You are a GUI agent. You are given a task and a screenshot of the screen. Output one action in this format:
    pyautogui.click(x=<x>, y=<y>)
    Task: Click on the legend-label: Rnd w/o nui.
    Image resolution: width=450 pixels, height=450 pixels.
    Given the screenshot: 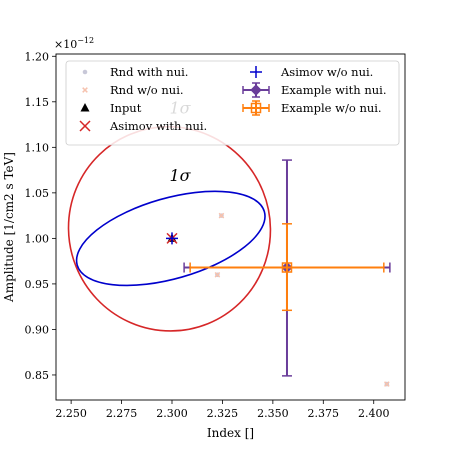 What is the action you would take?
    pyautogui.click(x=147, y=90)
    